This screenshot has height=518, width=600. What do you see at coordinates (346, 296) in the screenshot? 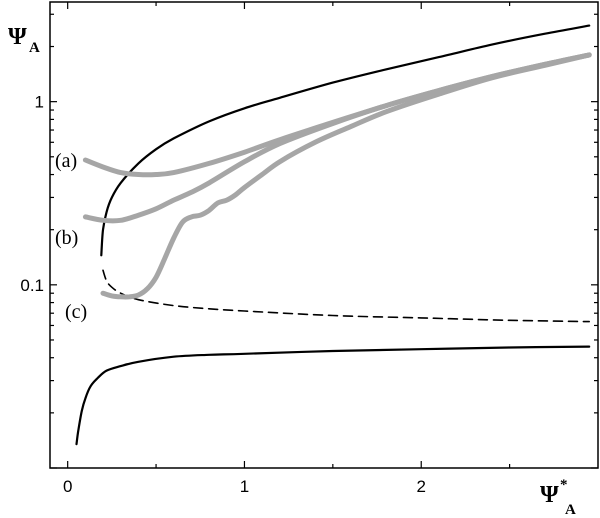
I see `series-line-unstable-branch` at bounding box center [346, 296].